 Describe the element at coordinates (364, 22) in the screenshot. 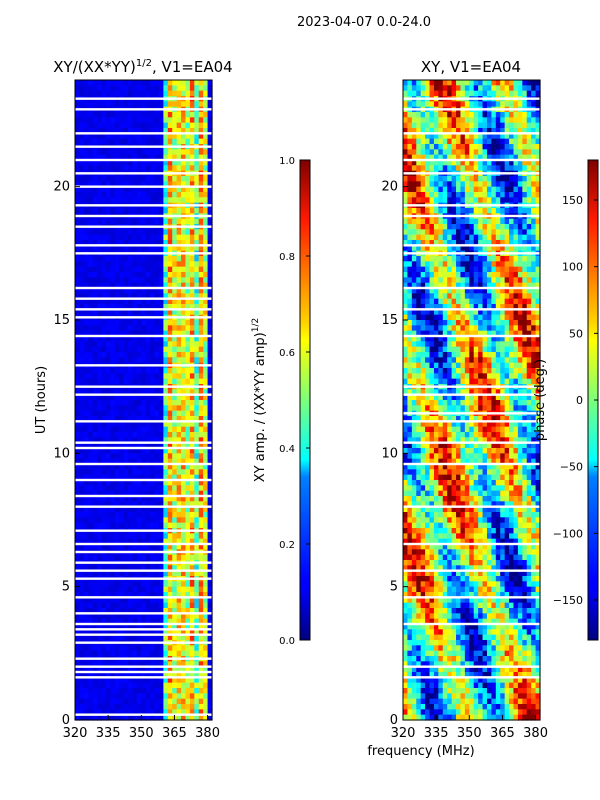

I see `figure-suptitle: 2023-04-07 0.0-24.0` at that location.